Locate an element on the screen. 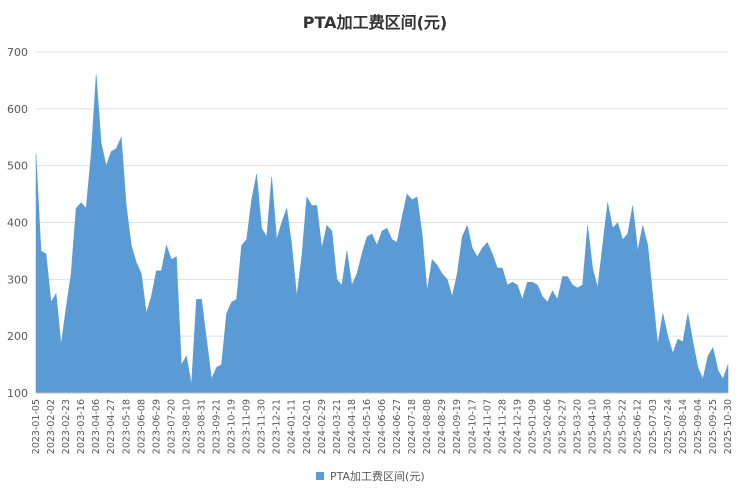 This screenshot has height=500, width=750. x-tick-label: 2025-03-20 is located at coordinates (578, 426).